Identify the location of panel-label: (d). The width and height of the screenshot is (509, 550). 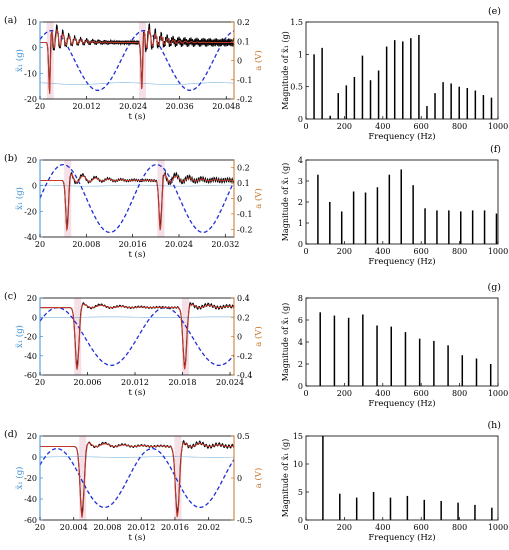
(11, 434).